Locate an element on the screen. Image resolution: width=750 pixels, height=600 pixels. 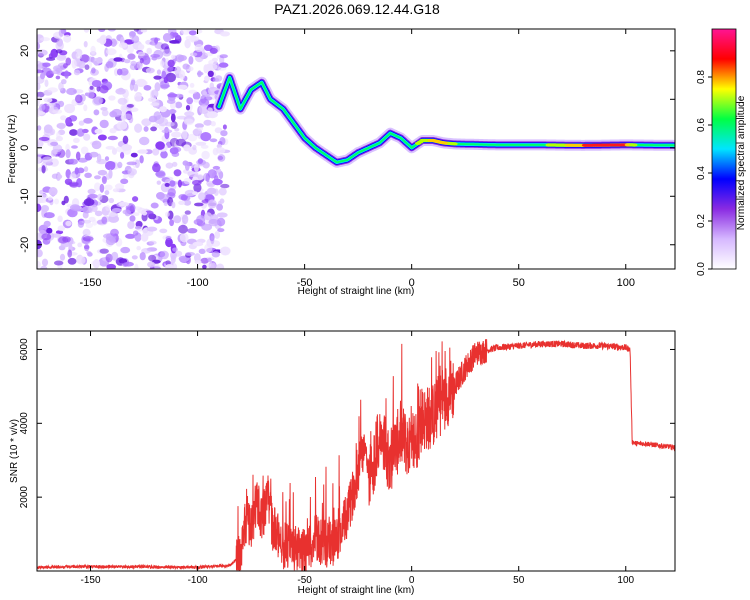
colorbar-gradient is located at coordinates (724, 149).